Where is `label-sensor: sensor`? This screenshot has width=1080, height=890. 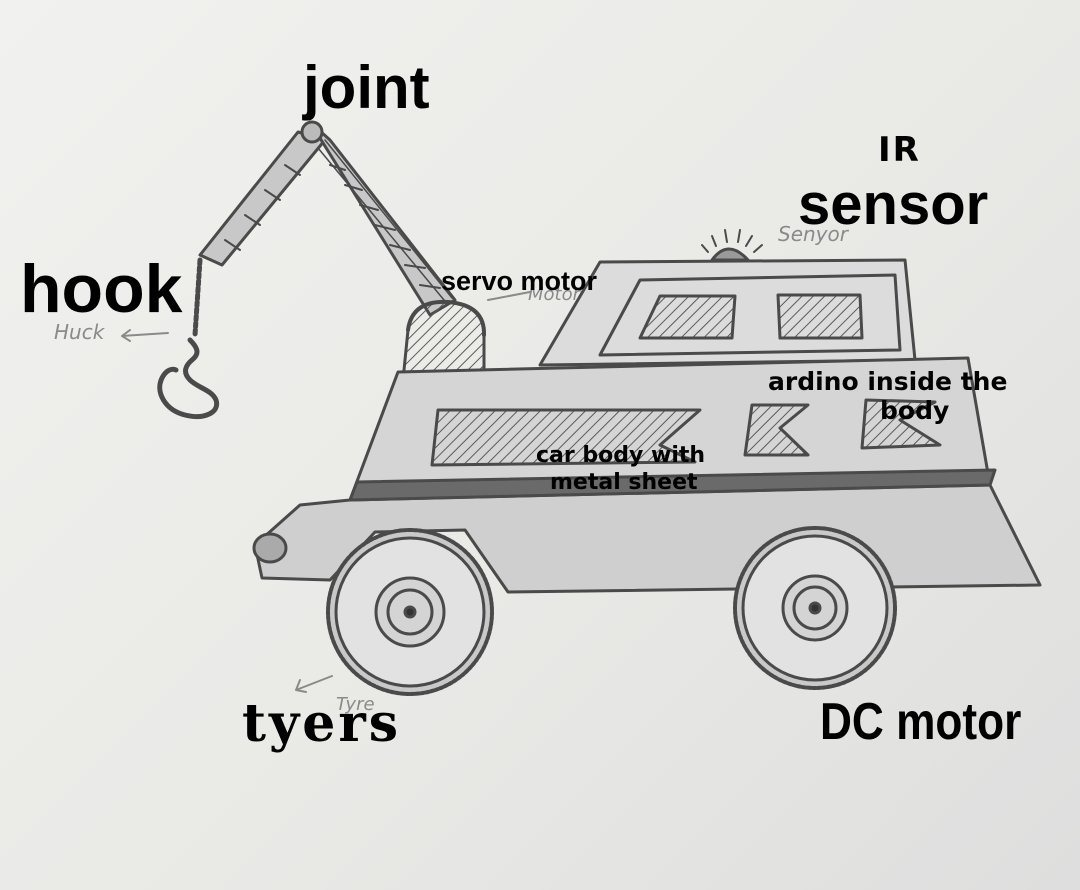 label-sensor: sensor is located at coordinates (893, 204).